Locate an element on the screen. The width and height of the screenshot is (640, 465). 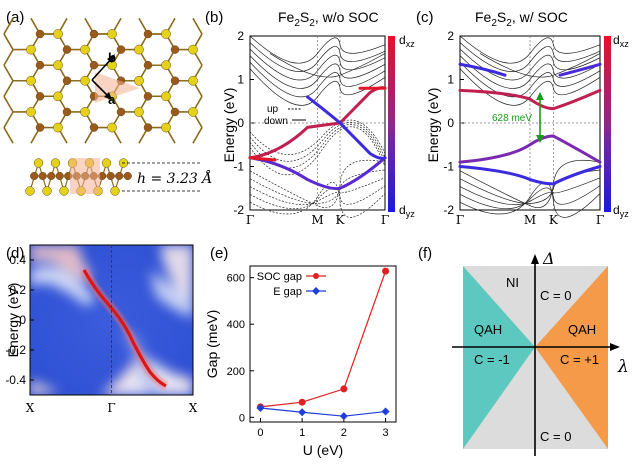
dxz-band is located at coordinates (262, 159).